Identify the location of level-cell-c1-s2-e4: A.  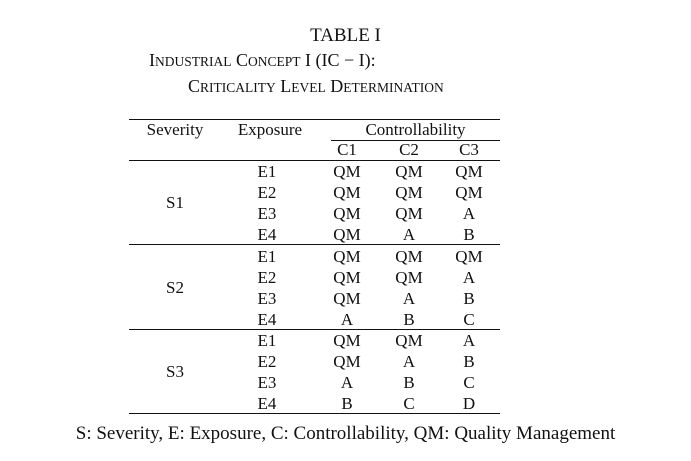
(347, 319).